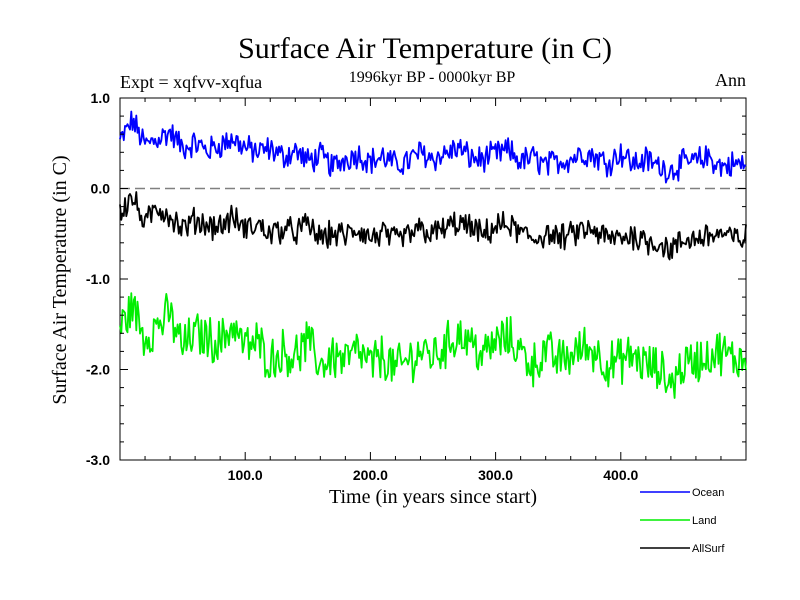 Image resolution: width=800 pixels, height=600 pixels. What do you see at coordinates (60, 279) in the screenshot?
I see `y-axis-label: Surface Air Temperature (in C)` at bounding box center [60, 279].